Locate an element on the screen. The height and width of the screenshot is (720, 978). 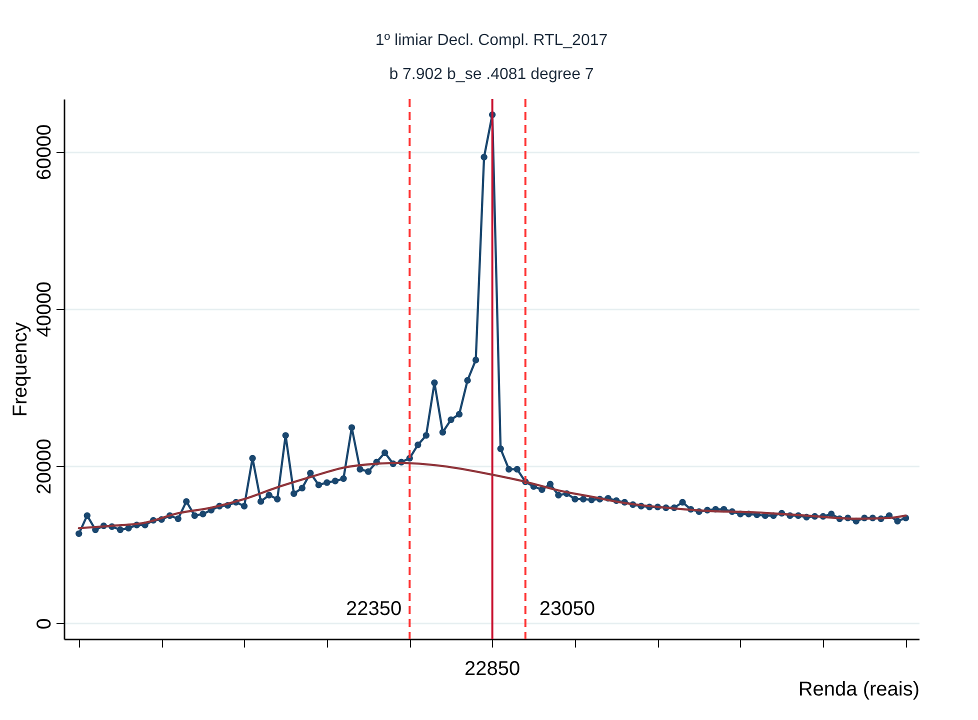
y-axis-title: Frequency is located at coordinates (21, 369).